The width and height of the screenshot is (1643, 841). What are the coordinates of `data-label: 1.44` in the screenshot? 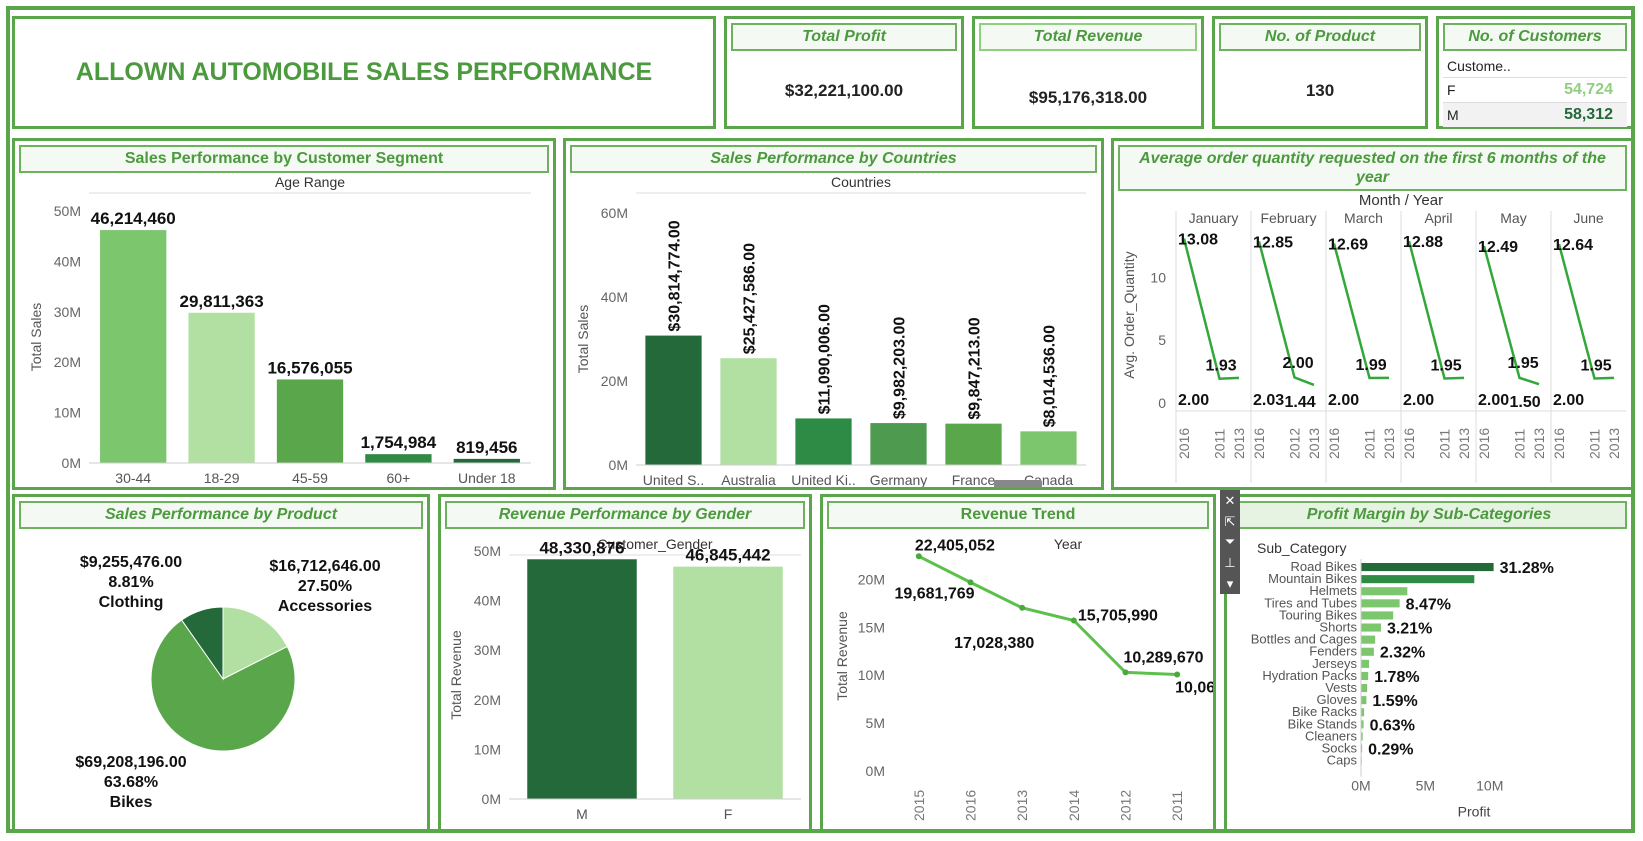 It's located at (1300, 402).